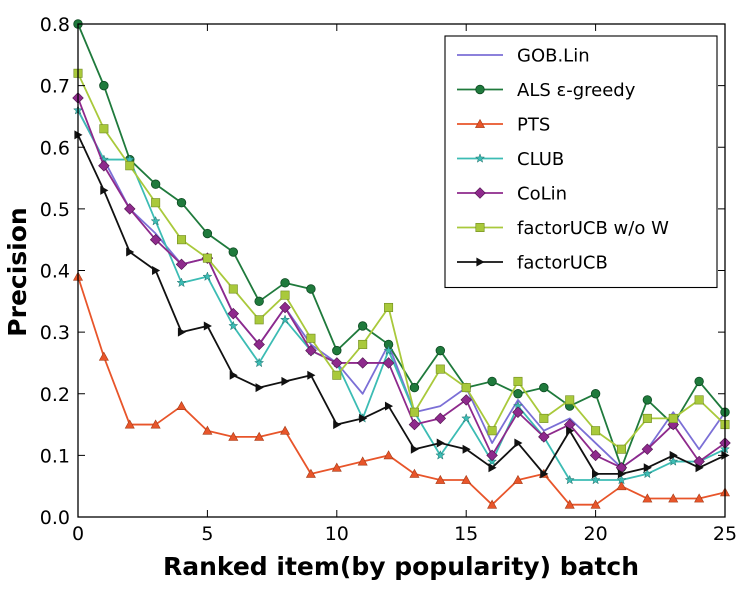  What do you see at coordinates (17, 271) in the screenshot?
I see `y-axis-title: Precision` at bounding box center [17, 271].